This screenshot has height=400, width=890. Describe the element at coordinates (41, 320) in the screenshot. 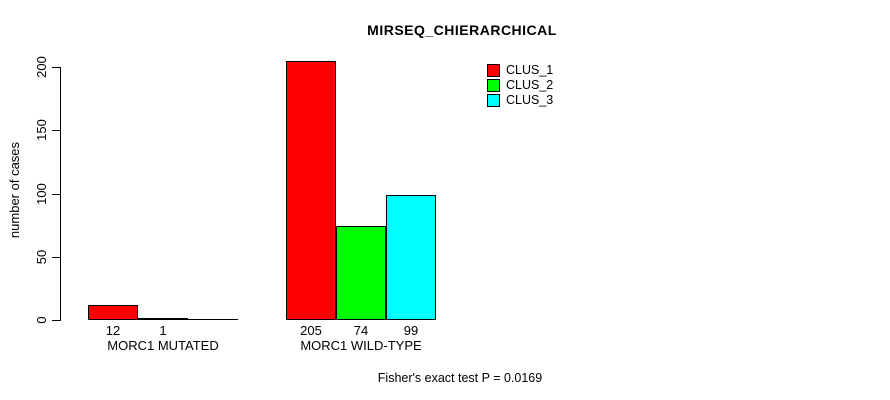

I see `y-tick-label: 0` at that location.